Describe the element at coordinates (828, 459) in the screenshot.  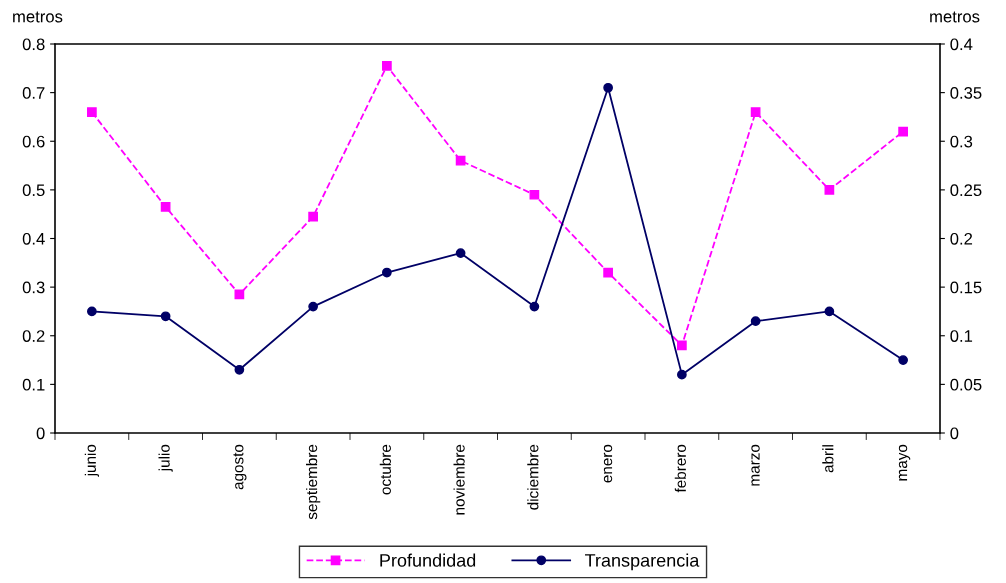
I see `x-tick-label: abril` at that location.